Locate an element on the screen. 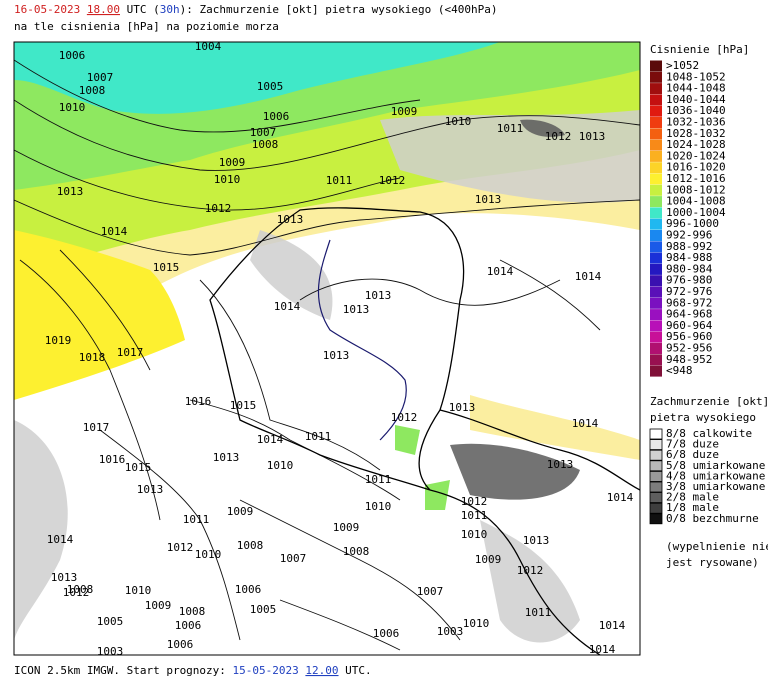 The width and height of the screenshot is (768, 683). isobar-label: 1017 is located at coordinates (96, 427).